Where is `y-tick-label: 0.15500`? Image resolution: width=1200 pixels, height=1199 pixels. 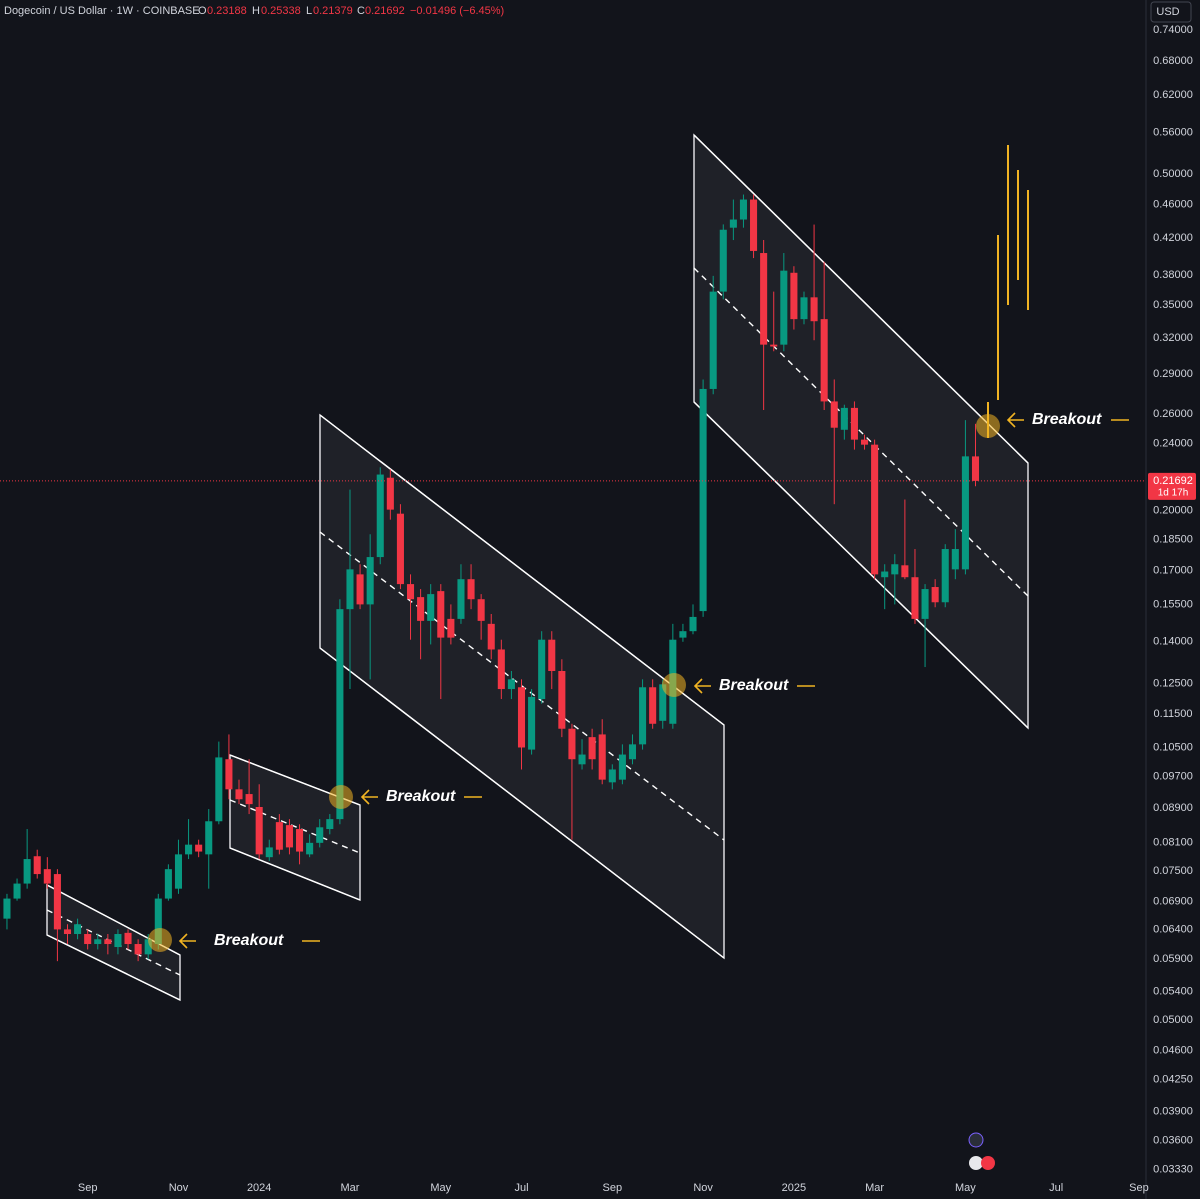 y-tick-label: 0.15500 is located at coordinates (1173, 604).